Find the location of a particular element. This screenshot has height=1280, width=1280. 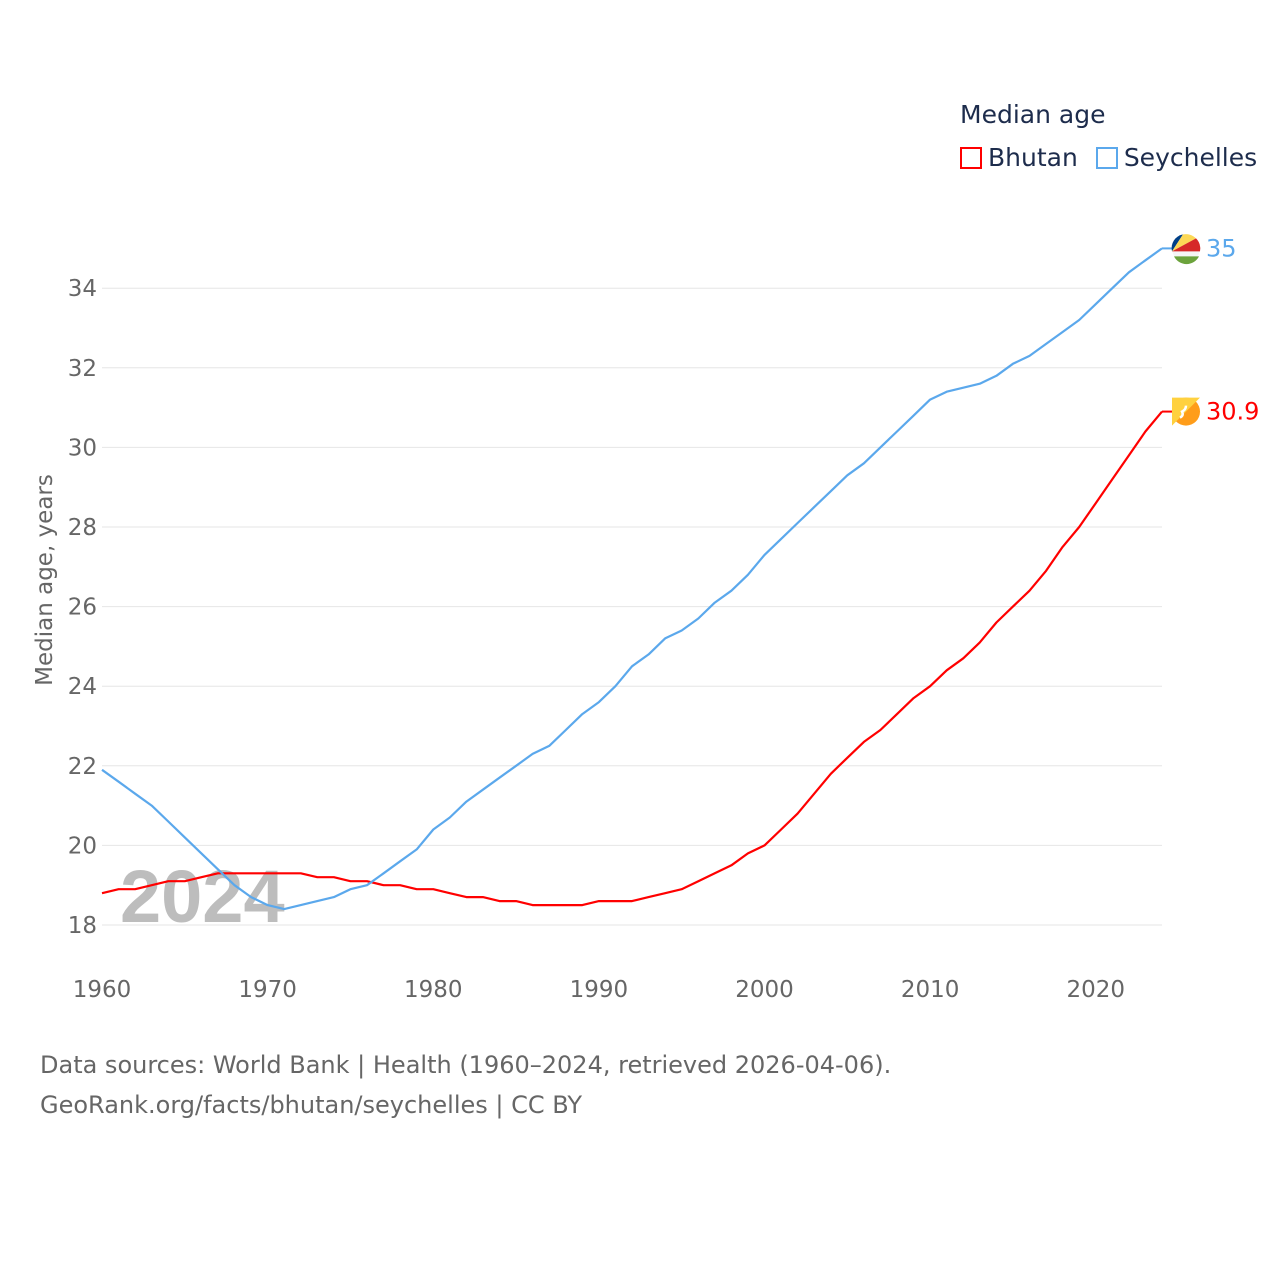

x-tick-label: 1960 is located at coordinates (102, 990).